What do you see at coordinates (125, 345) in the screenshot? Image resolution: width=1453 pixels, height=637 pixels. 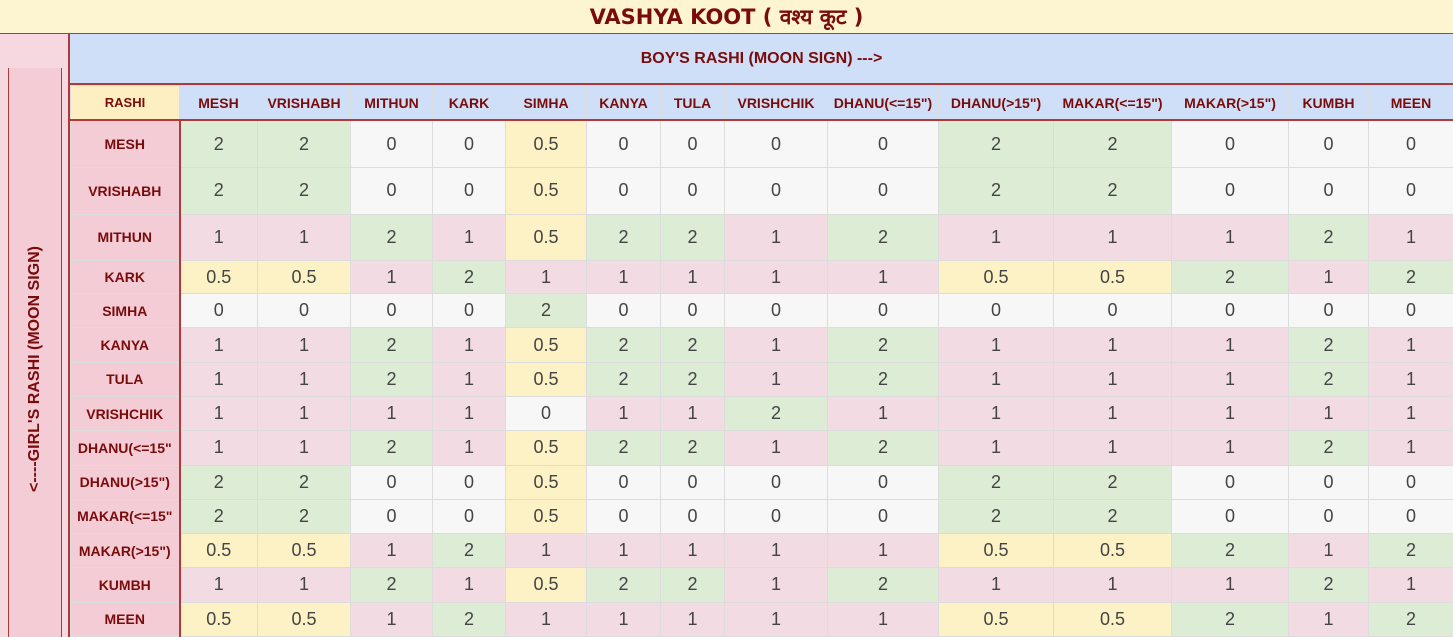 I see `row-header-kanya: KANYA` at bounding box center [125, 345].